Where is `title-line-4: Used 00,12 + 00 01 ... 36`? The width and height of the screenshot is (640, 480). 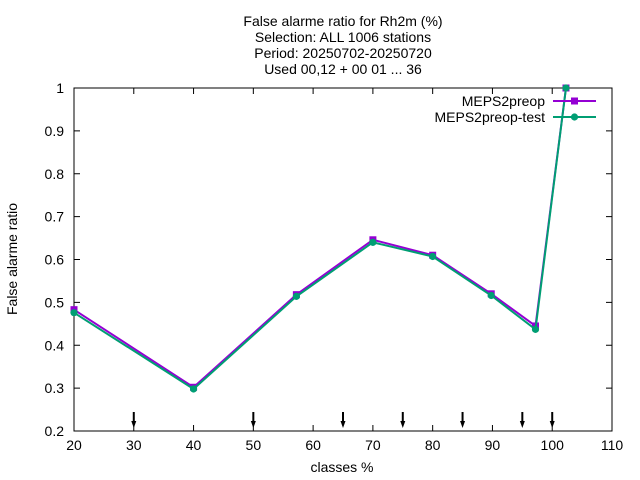
title-line-4: Used 00,12 + 00 01 ... 36 is located at coordinates (343, 69).